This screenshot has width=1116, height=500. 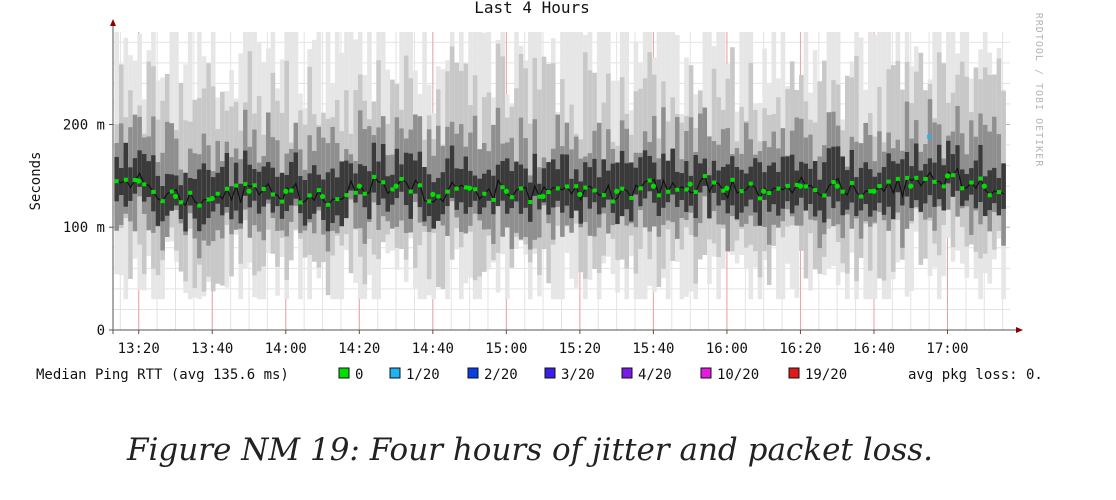 I want to click on x-tick-label: 13:40, so click(x=212, y=349).